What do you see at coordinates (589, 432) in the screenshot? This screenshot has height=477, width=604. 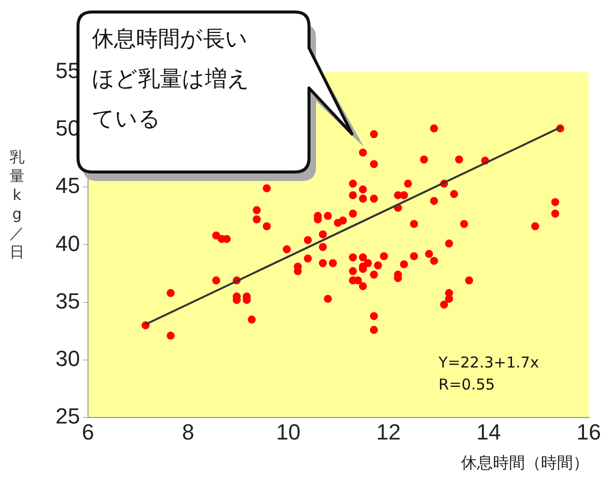 I see `x-tick-label: 16` at bounding box center [589, 432].